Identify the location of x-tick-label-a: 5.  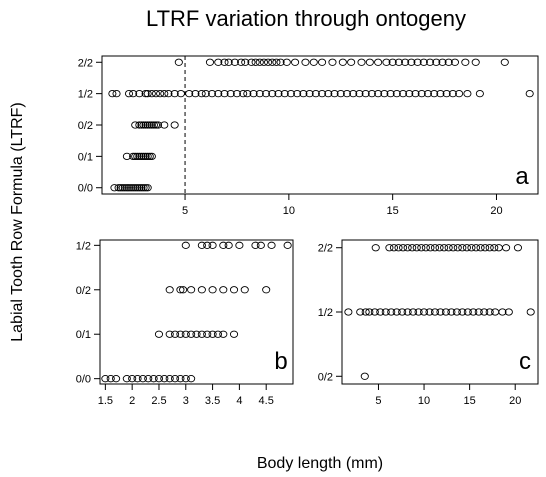
(185, 211).